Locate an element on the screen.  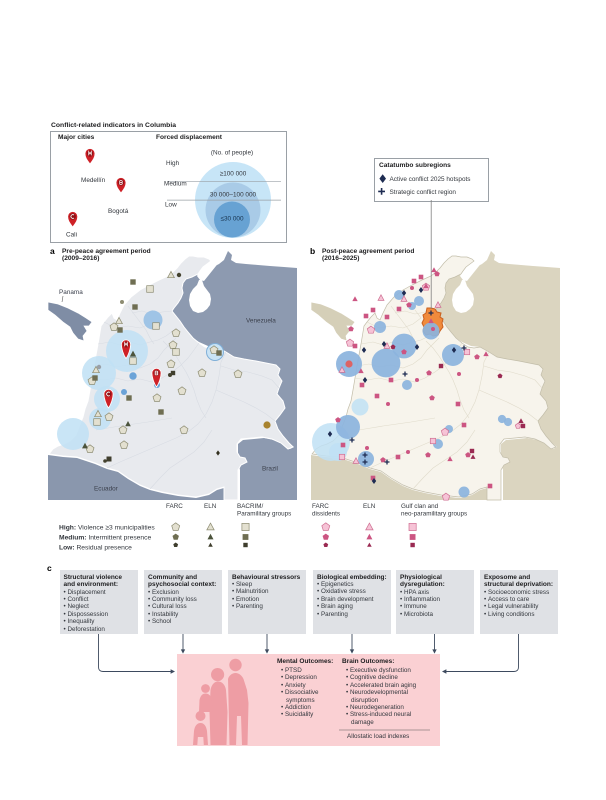
svg-text:High: Violence ≥3 municipaliti: High: Violence ≥3 municipalities is located at coordinates (107, 528).